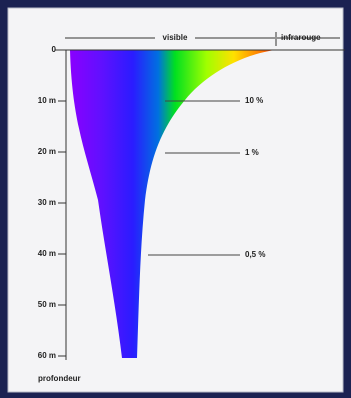 The image size is (351, 398). I want to click on depth-label: 40 m, so click(47, 253).